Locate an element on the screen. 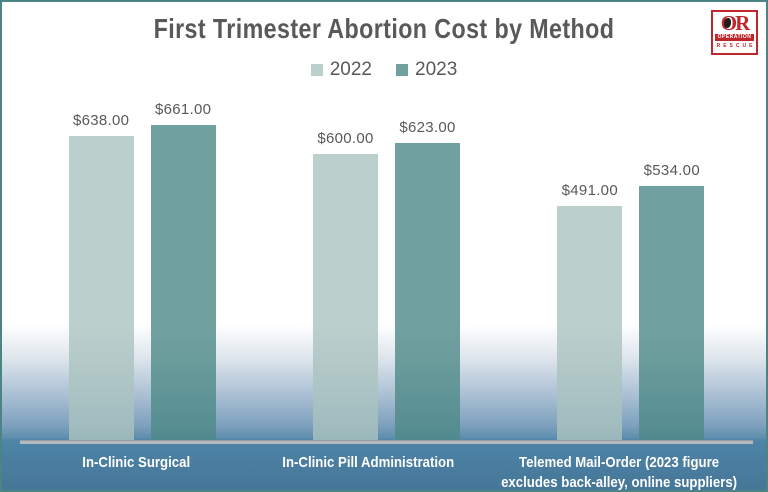 The image size is (768, 492). value-label: $600.00 is located at coordinates (345, 138).